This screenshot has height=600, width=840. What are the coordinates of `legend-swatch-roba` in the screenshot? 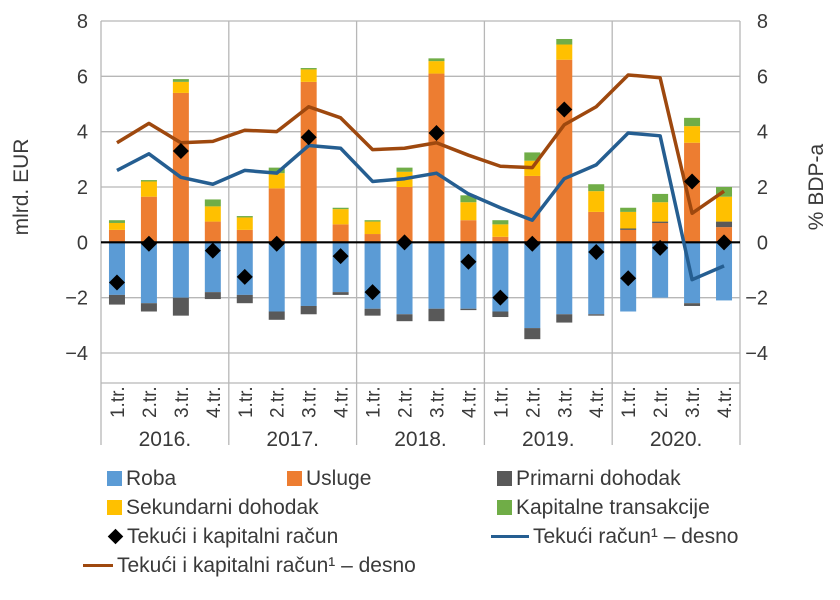 It's located at (114, 478).